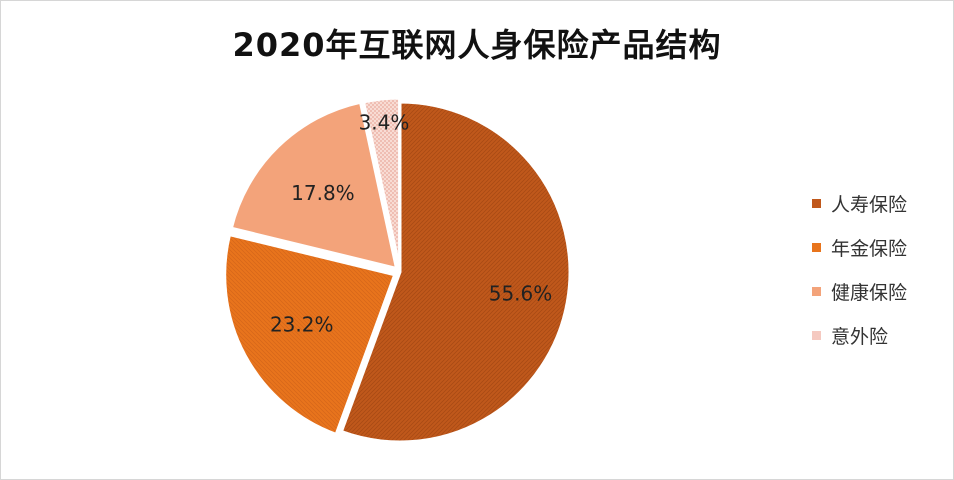 This screenshot has width=954, height=480. I want to click on slice-annuity, so click(310, 334).